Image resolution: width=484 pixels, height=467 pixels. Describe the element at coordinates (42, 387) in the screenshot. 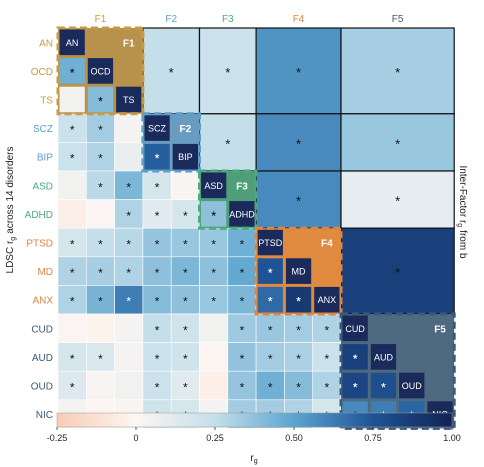

I see `row-label: OUD` at that location.